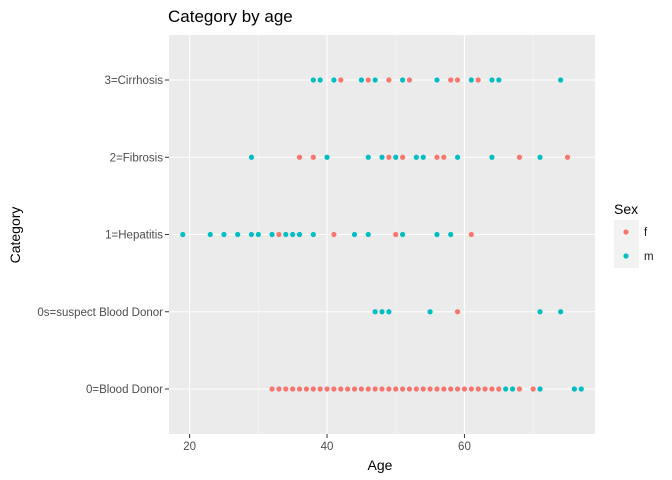 The image size is (672, 480). Describe the element at coordinates (134, 236) in the screenshot. I see `y-tick-label: 1=Hepatitis` at that location.